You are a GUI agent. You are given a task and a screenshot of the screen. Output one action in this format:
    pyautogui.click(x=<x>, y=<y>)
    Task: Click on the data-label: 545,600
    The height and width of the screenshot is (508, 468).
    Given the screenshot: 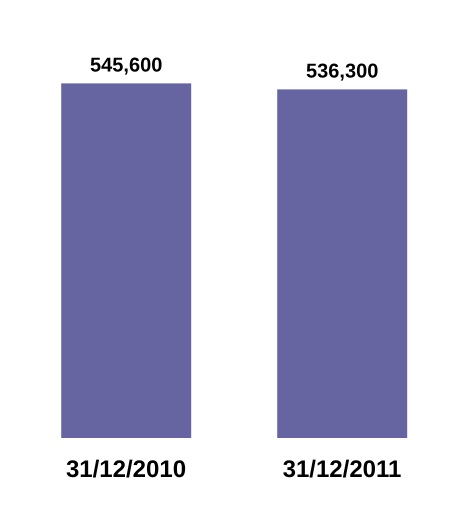 What is the action you would take?
    pyautogui.click(x=126, y=65)
    